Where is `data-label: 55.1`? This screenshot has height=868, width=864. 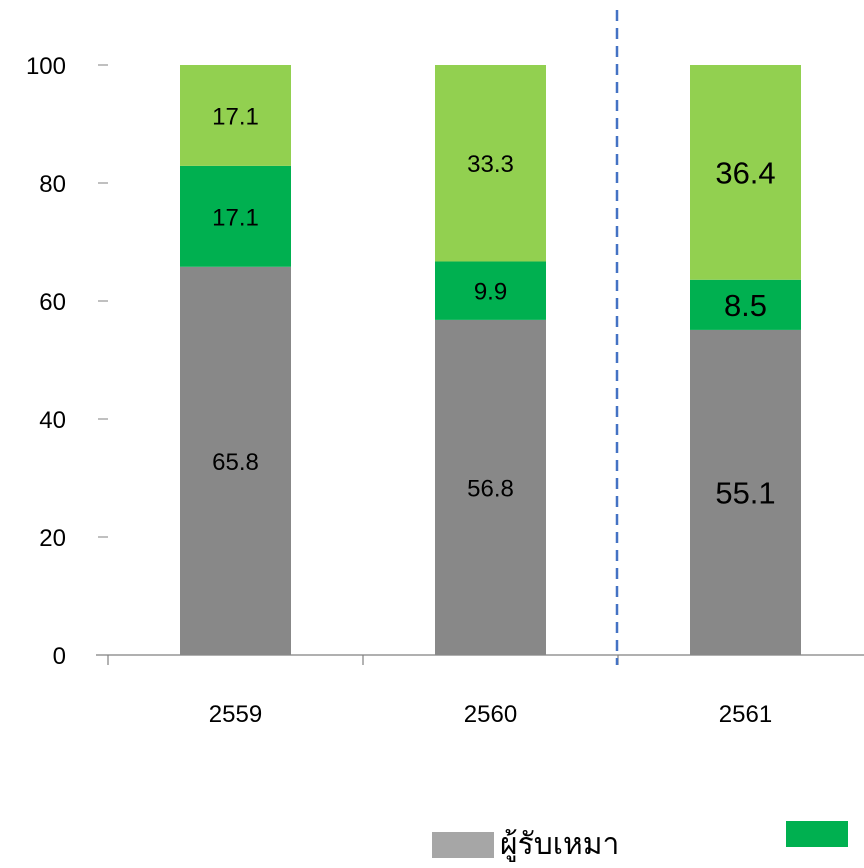 data-label: 55.1 is located at coordinates (745, 492).